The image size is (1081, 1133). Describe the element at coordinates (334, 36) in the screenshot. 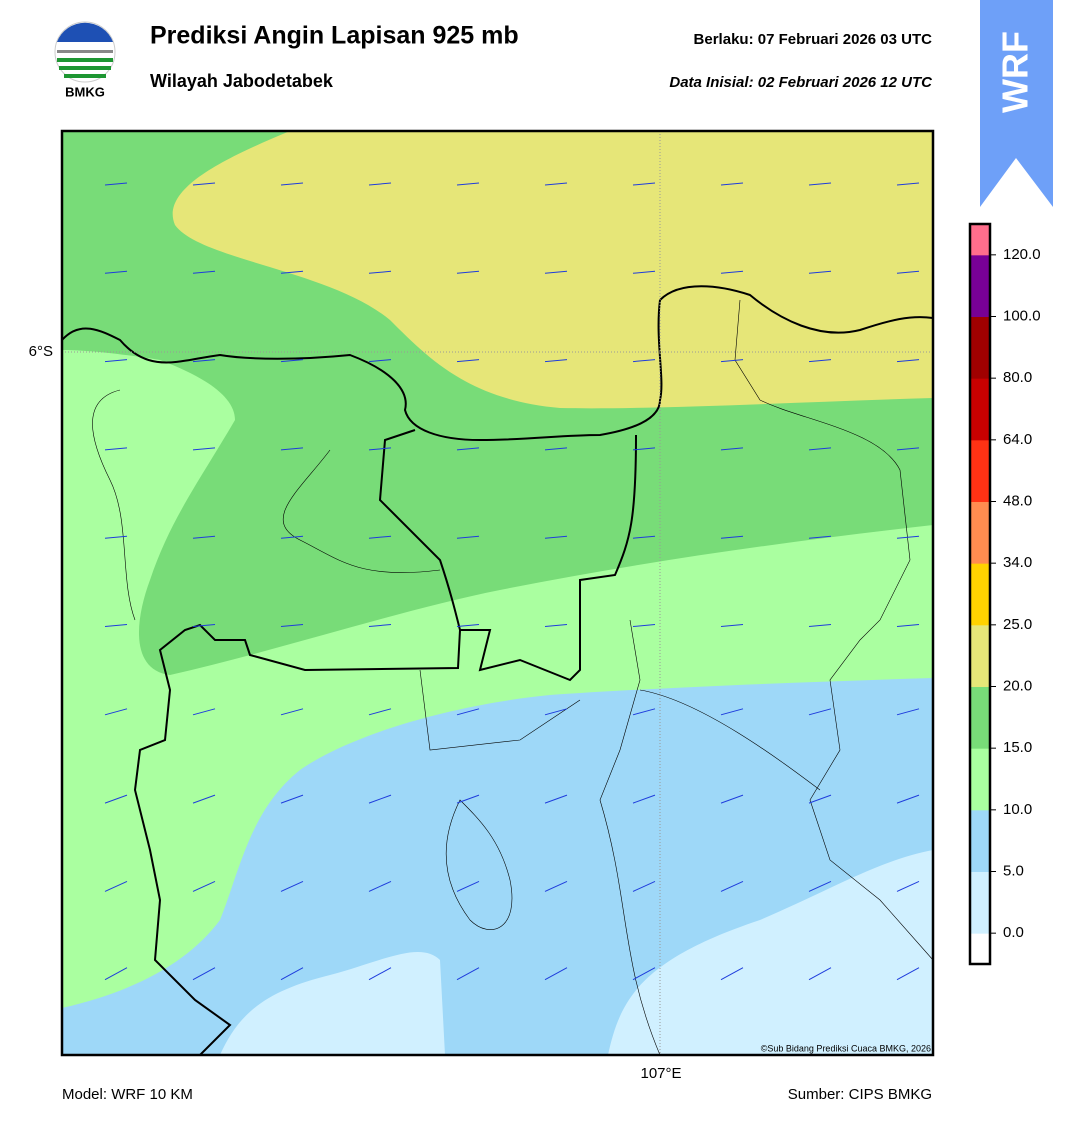

I see `title: Prediksi Angin Lapisan 925 mb` at that location.